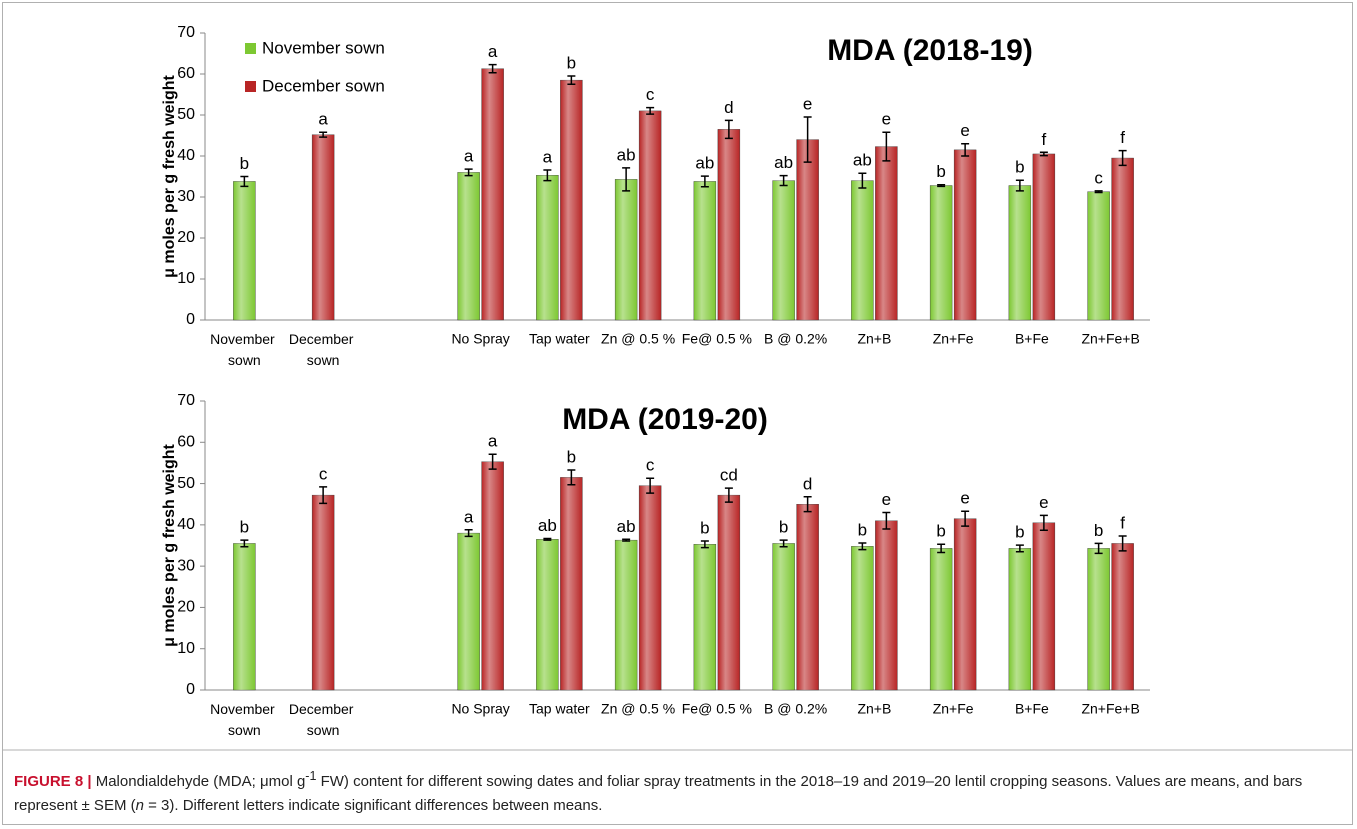 Image resolution: width=1357 pixels, height=829 pixels. Describe the element at coordinates (638, 339) in the screenshot. I see `x-tick-label: Zn @ 0.5 %` at that location.